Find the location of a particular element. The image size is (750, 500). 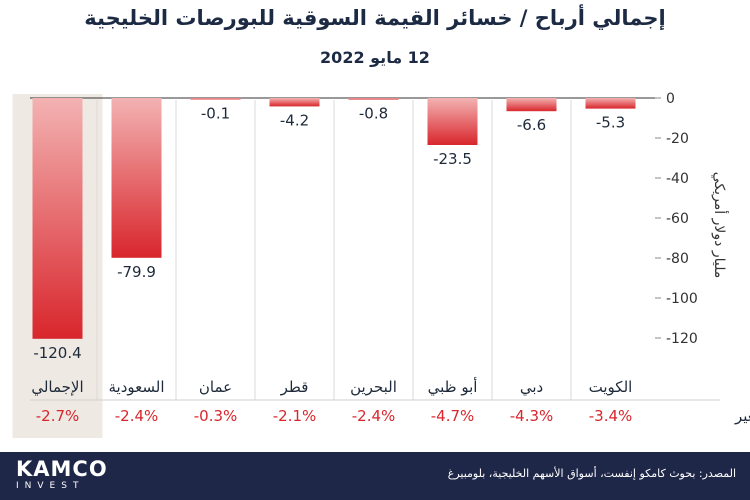

bar-value-label: -120.4 is located at coordinates (57, 353).